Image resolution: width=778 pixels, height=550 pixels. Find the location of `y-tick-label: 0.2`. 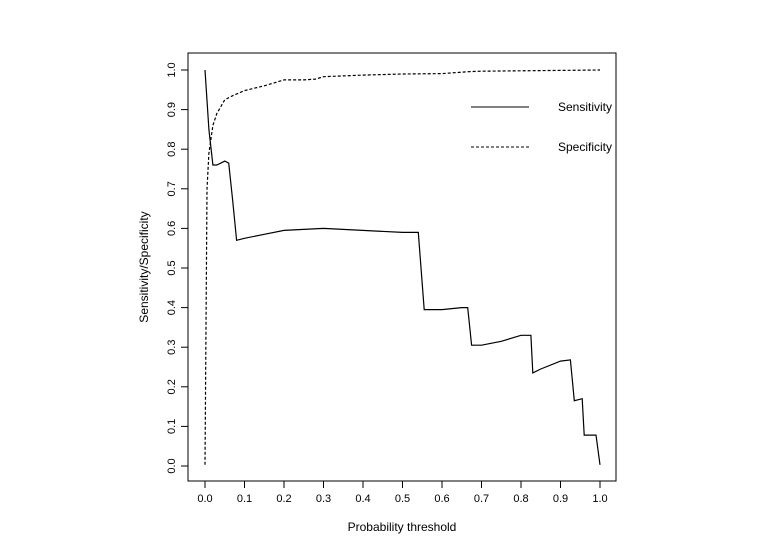

y-tick-label: 0.2 is located at coordinates (172, 386).